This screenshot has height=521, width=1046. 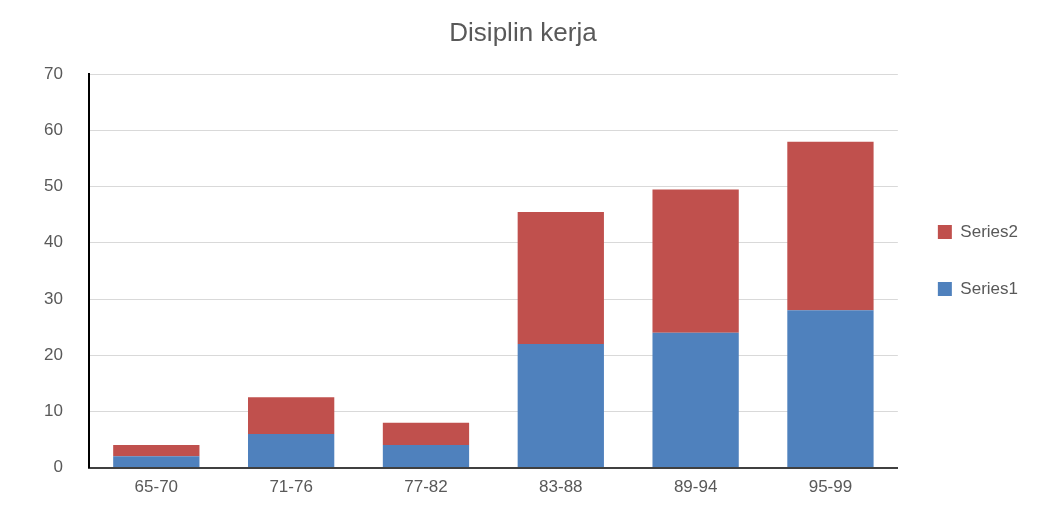 What do you see at coordinates (523, 31) in the screenshot?
I see `chart-title: Disiplin kerja` at bounding box center [523, 31].